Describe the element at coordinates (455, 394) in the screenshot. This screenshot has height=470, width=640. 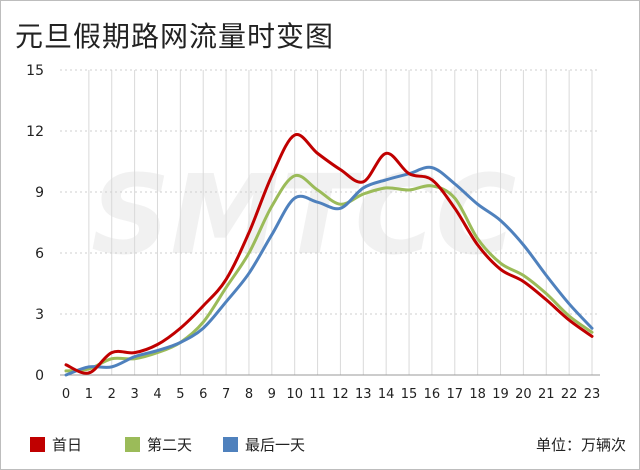
I see `x-tick-label-17: 17` at that location.